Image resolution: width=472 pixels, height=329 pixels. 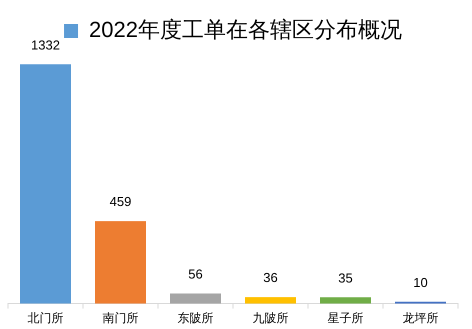 I want to click on data-label: 36, so click(x=270, y=278).